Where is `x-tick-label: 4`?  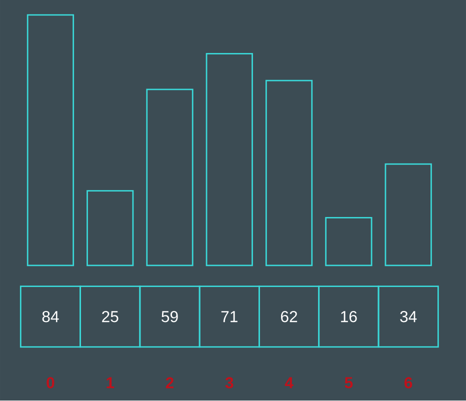 x-tick-label: 4 is located at coordinates (289, 382).